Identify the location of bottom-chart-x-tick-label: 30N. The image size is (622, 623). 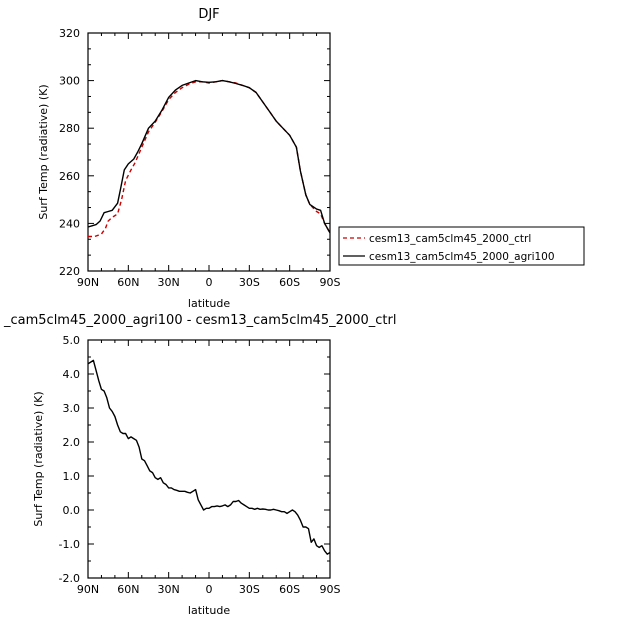
(169, 589).